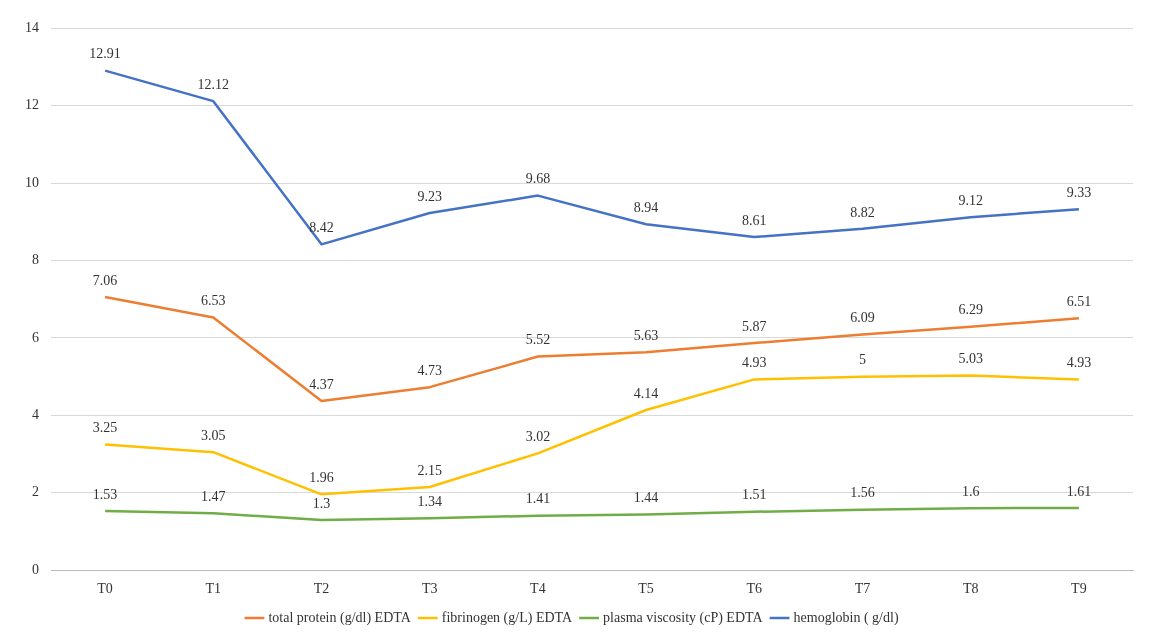 Image resolution: width=1161 pixels, height=643 pixels. Describe the element at coordinates (1079, 301) in the screenshot. I see `data-label: 6.51` at that location.